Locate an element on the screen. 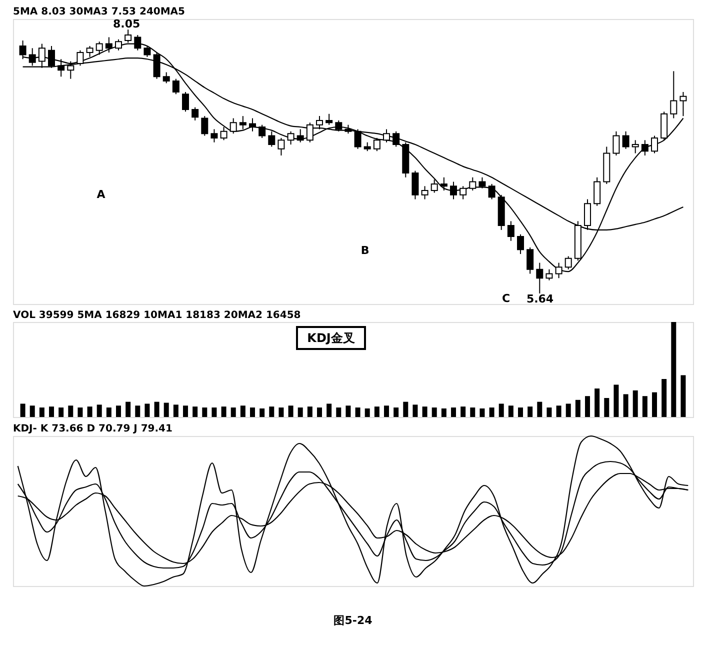 The width and height of the screenshot is (714, 667). annotation: 5.64 is located at coordinates (540, 299).